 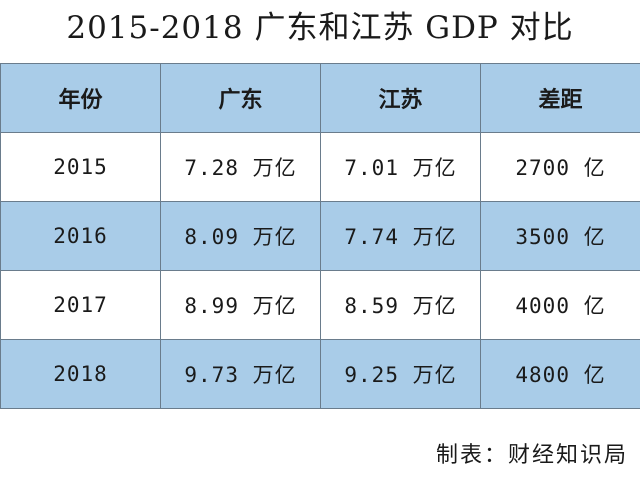 What do you see at coordinates (240, 305) in the screenshot?
I see `cell-guangdong: 8.99 万亿` at bounding box center [240, 305].